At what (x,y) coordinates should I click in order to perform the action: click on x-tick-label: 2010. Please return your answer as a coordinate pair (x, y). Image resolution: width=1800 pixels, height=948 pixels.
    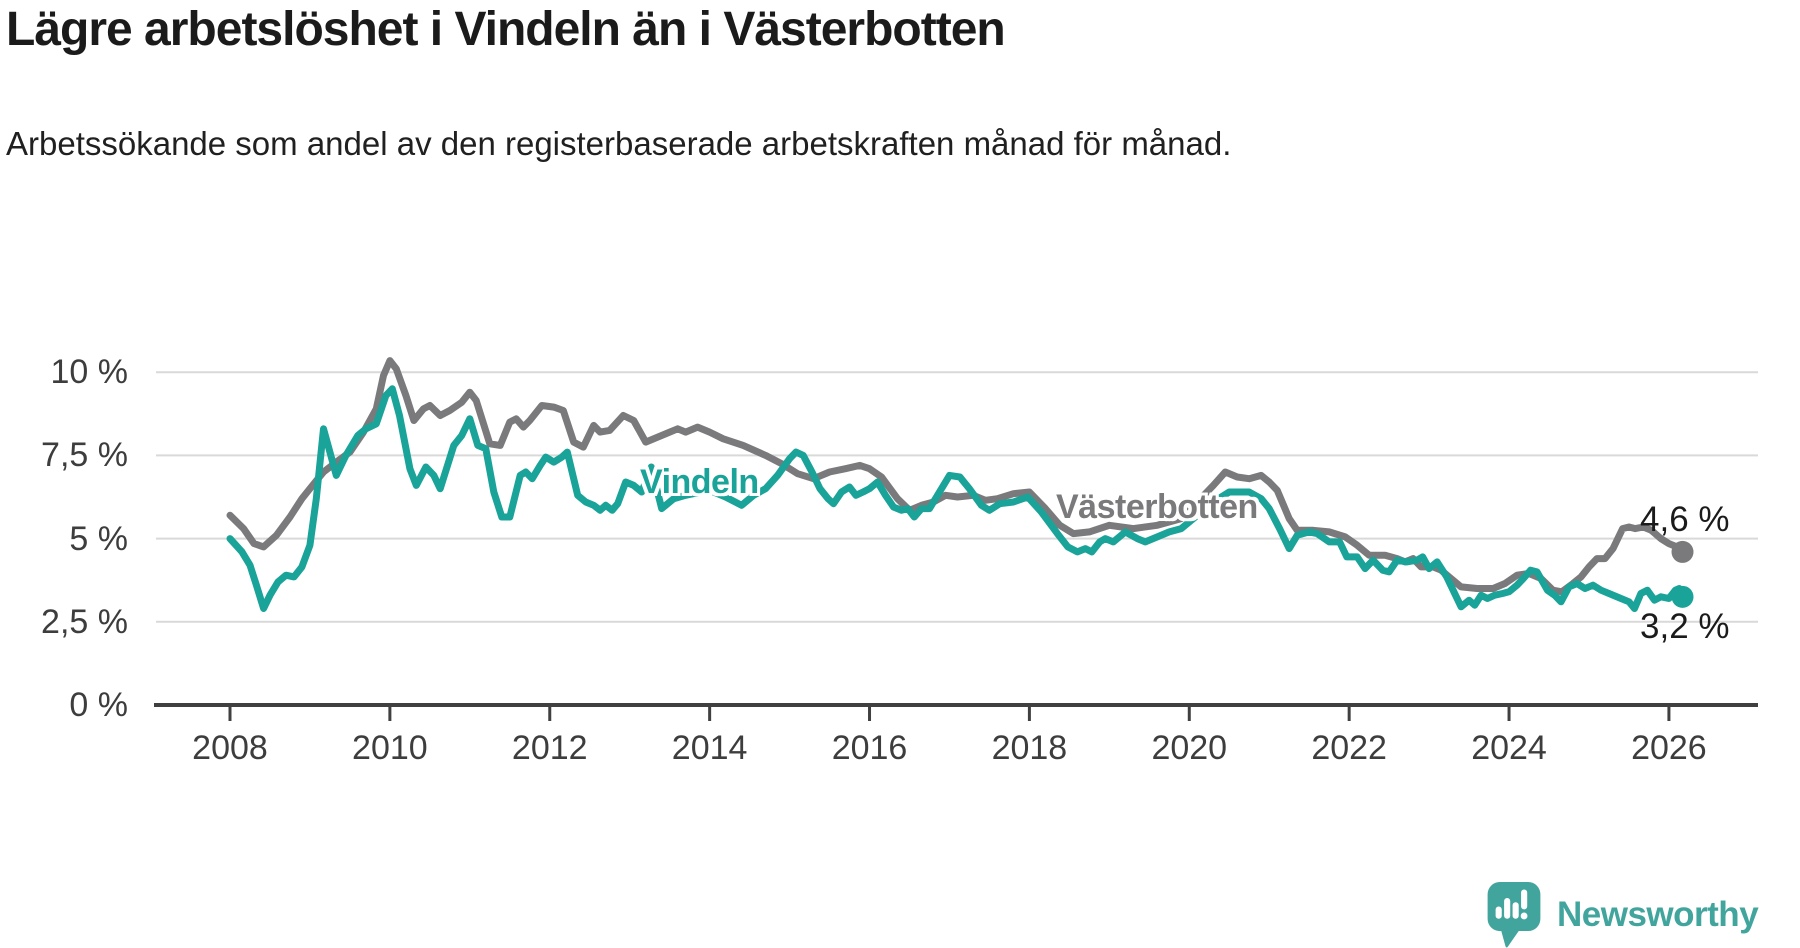
    Looking at the image, I should click on (390, 748).